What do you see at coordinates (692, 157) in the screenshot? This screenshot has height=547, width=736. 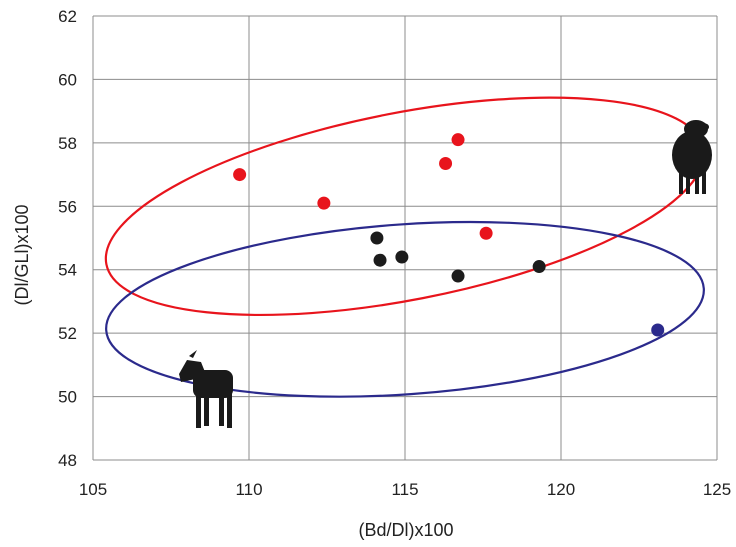 I see `sheep-icon` at bounding box center [692, 157].